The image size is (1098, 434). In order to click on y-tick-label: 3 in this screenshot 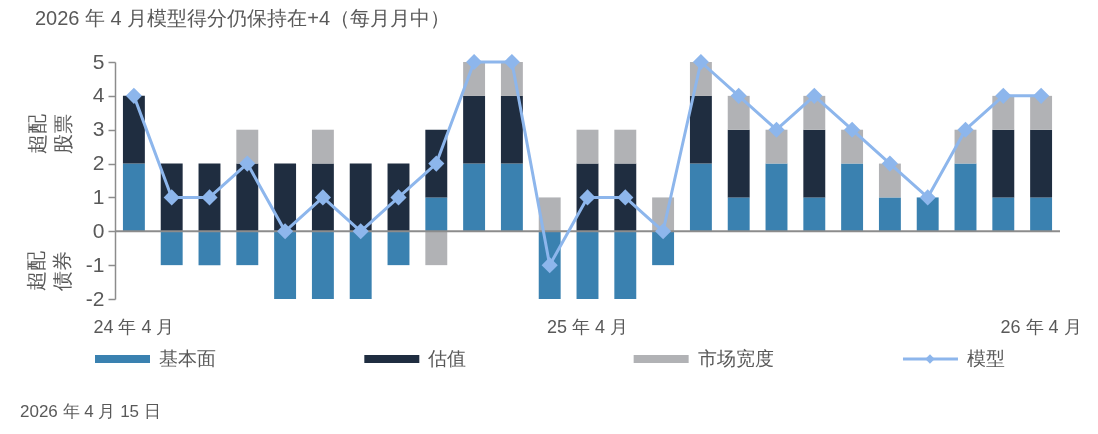, I will do `click(98, 129)`.